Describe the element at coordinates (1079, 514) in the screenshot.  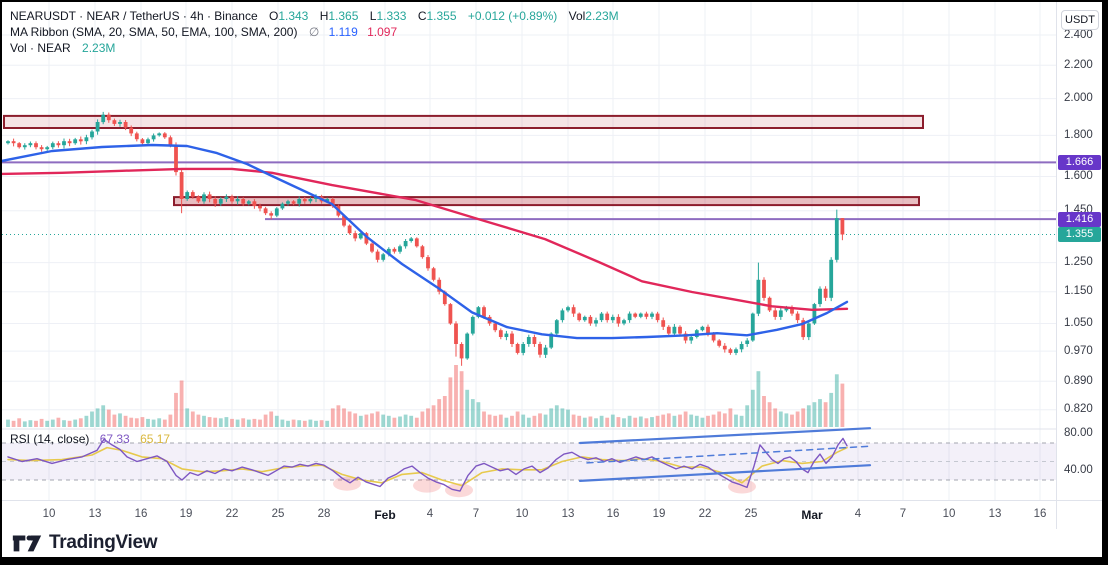
I see `axis-corner` at that location.